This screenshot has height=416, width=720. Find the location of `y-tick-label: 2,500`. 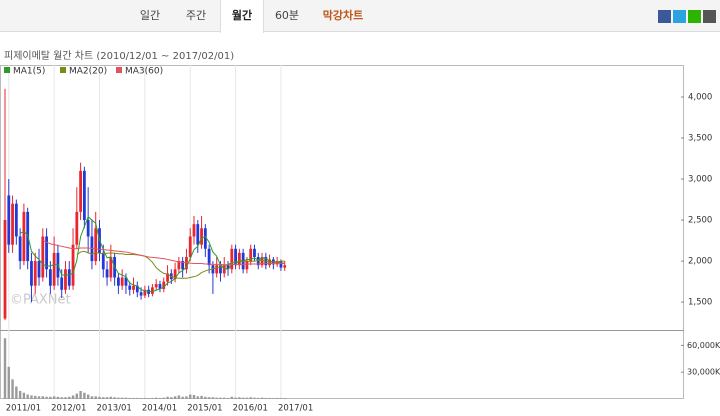

y-tick-label: 2,500 is located at coordinates (700, 221).